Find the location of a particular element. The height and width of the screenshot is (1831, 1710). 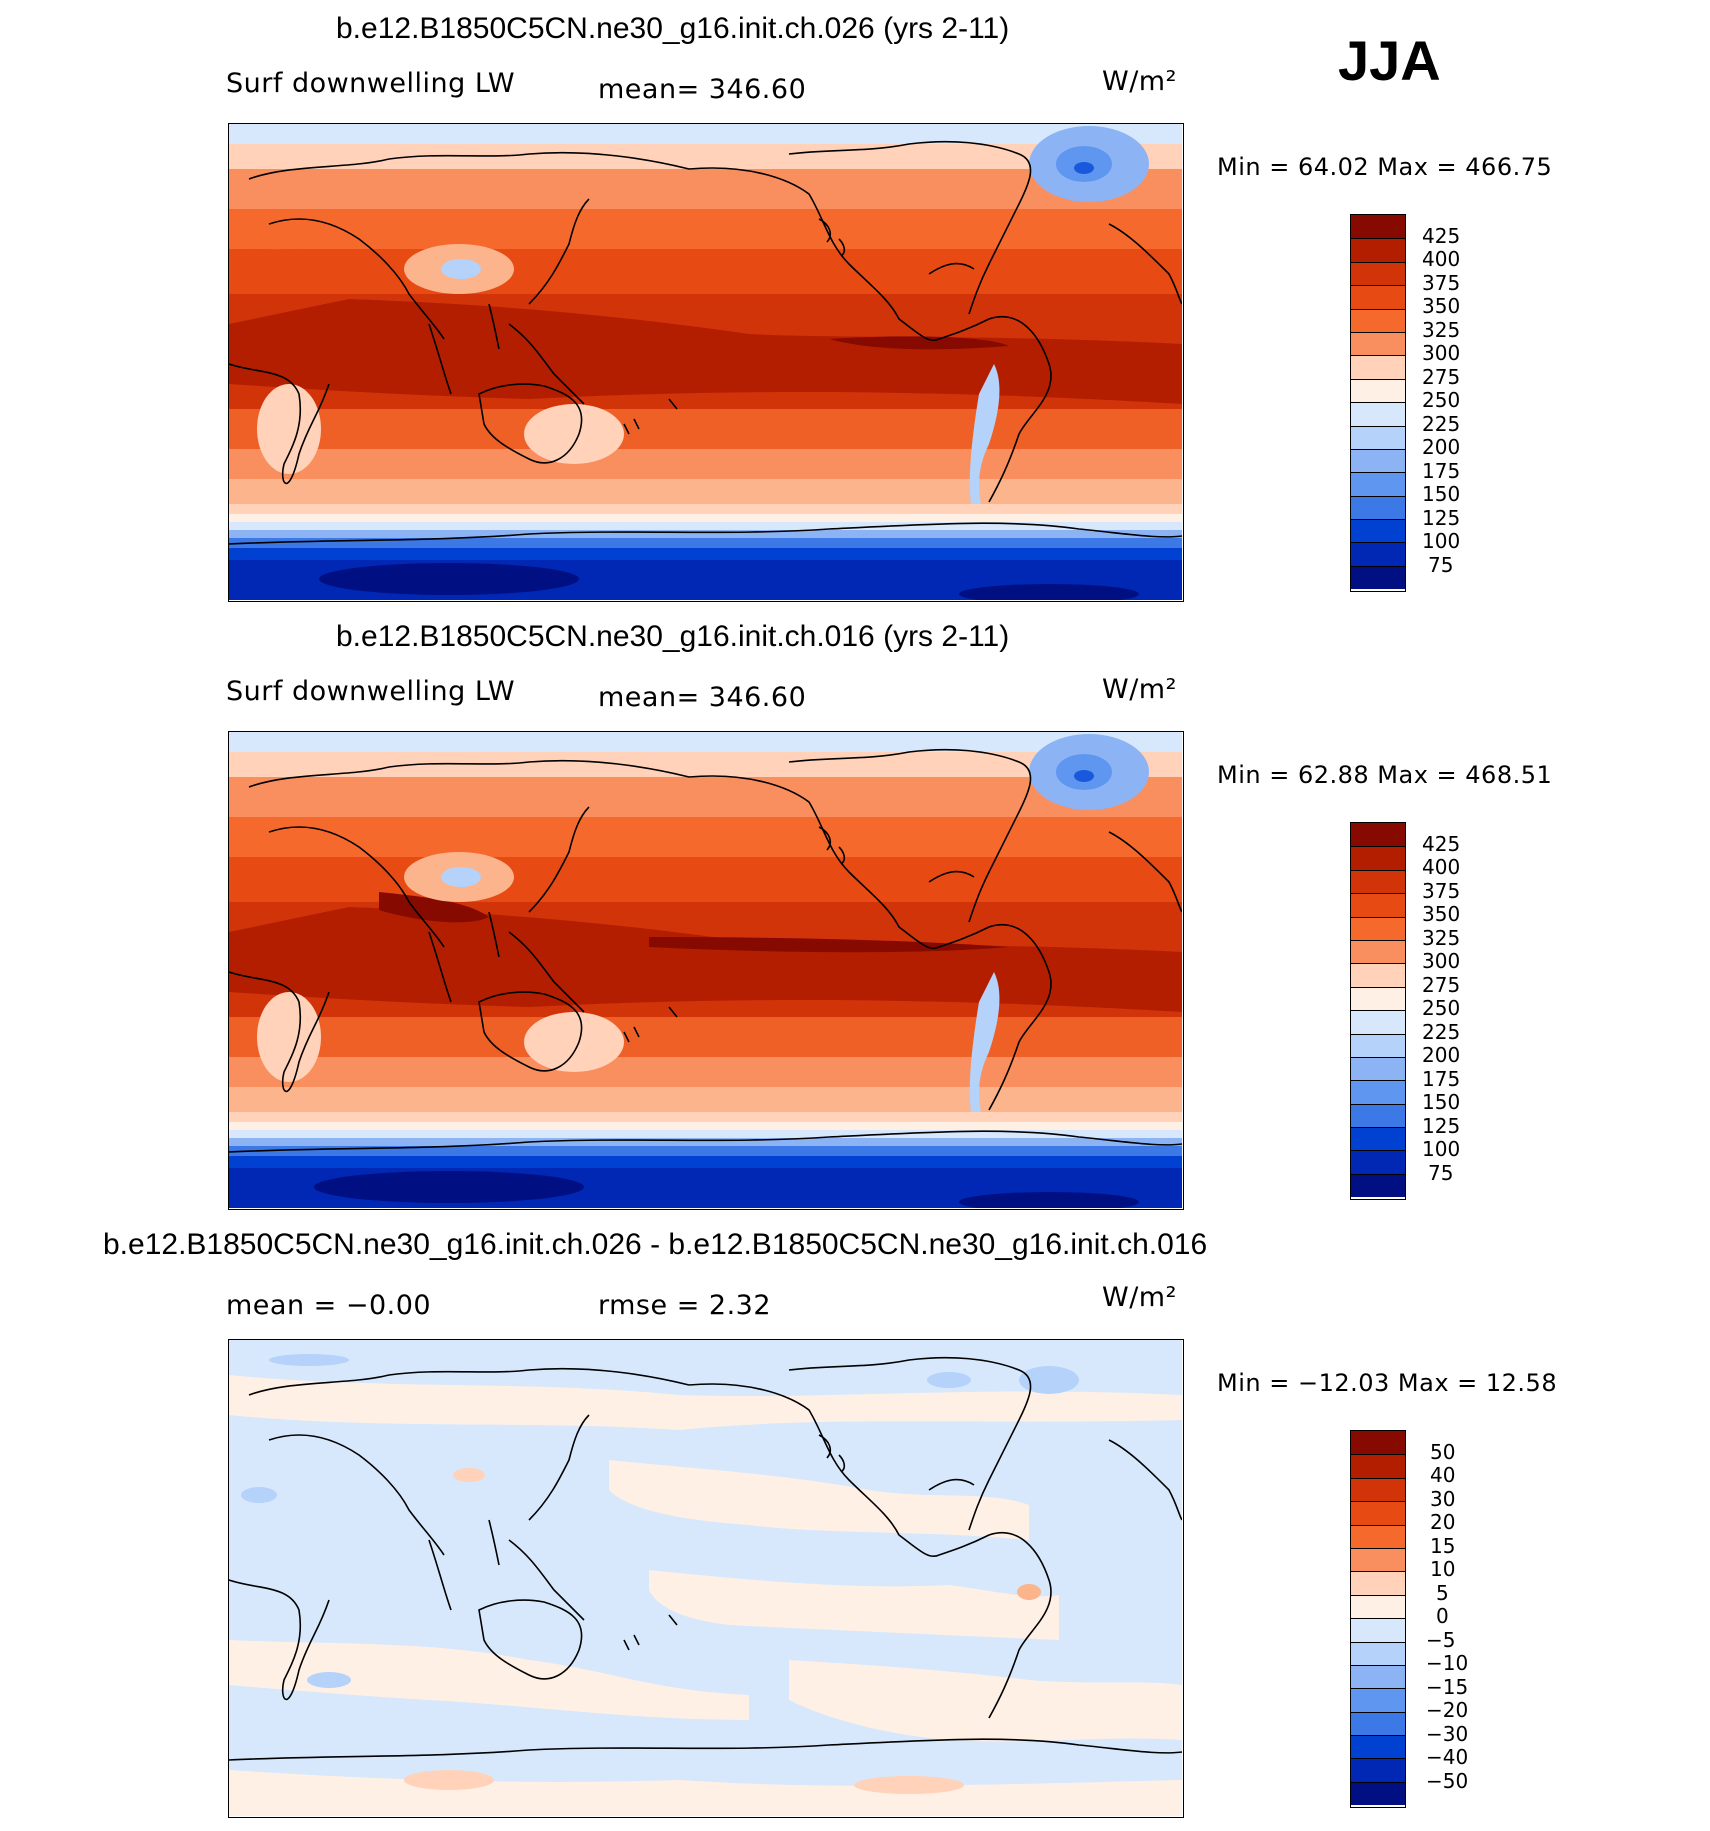

colorbar-tick: −50 is located at coordinates (1447, 1781).